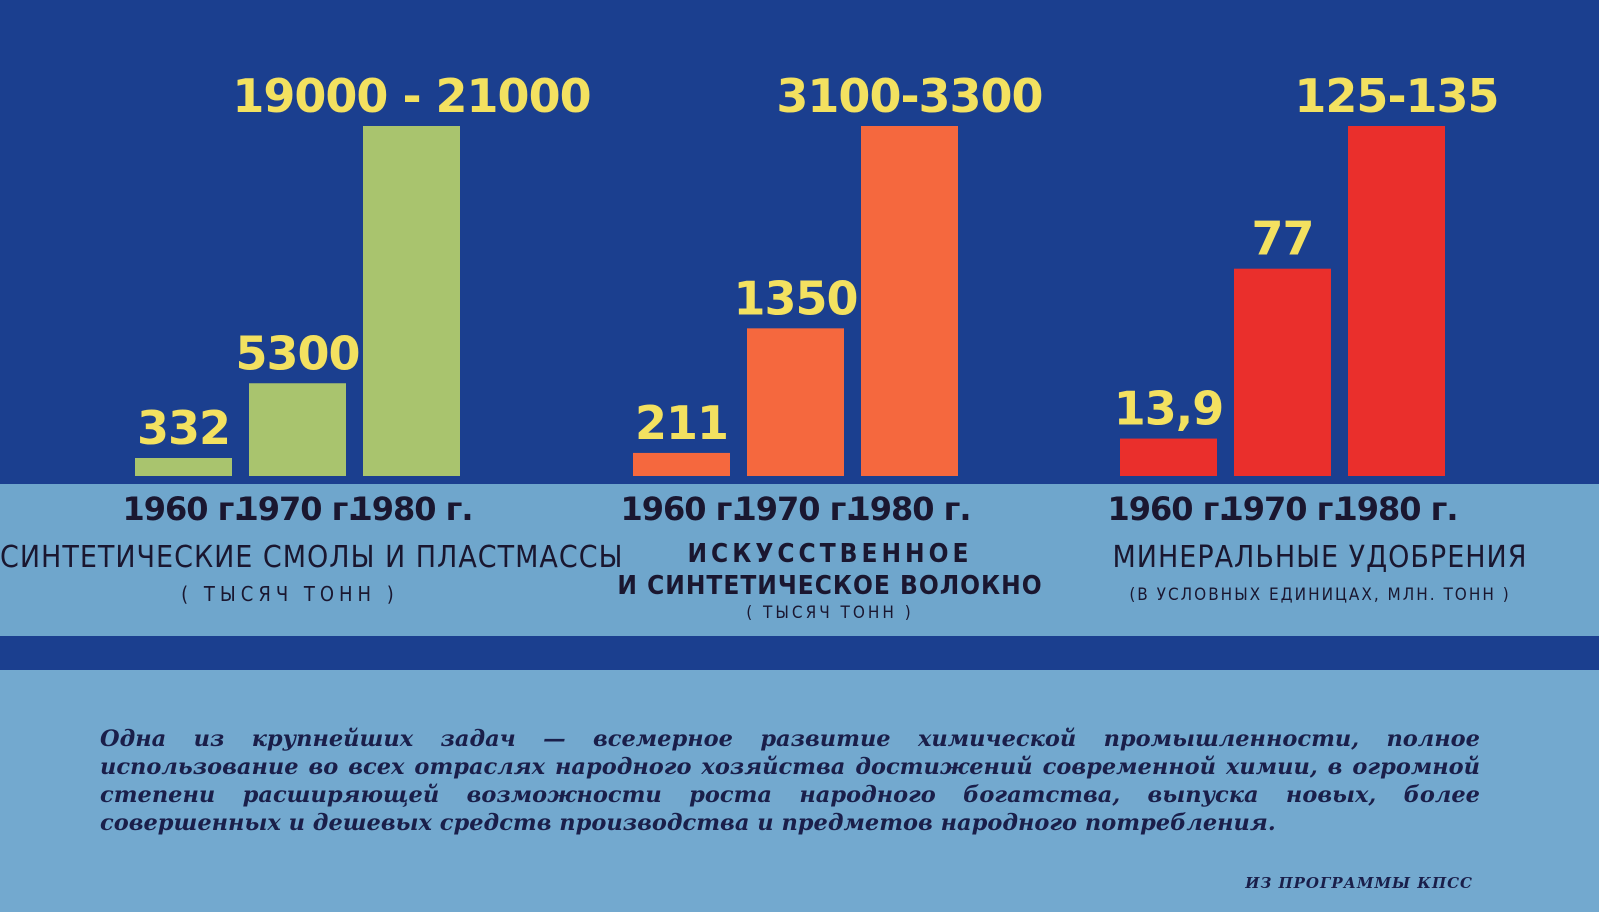 Image resolution: width=1599 pixels, height=912 pixels. What do you see at coordinates (1282, 509) in the screenshot?
I see `fertilizer-year-label-1970: 1970 г.` at bounding box center [1282, 509].